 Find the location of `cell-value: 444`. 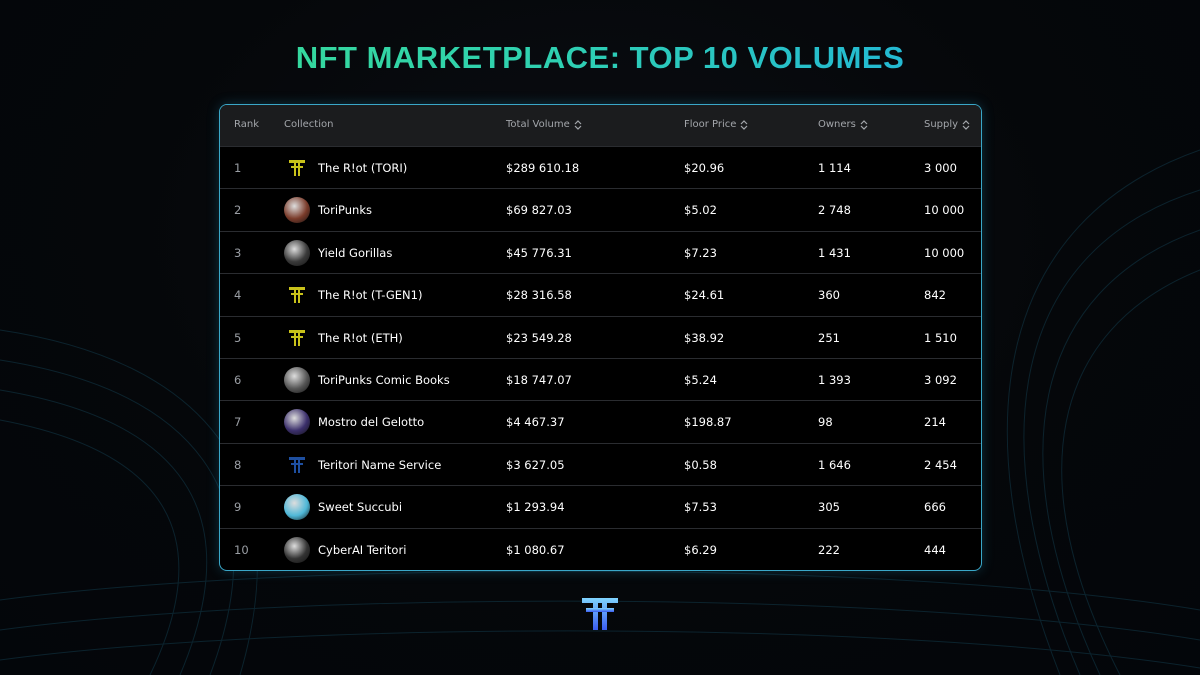

cell-value: 444 is located at coordinates (935, 549).